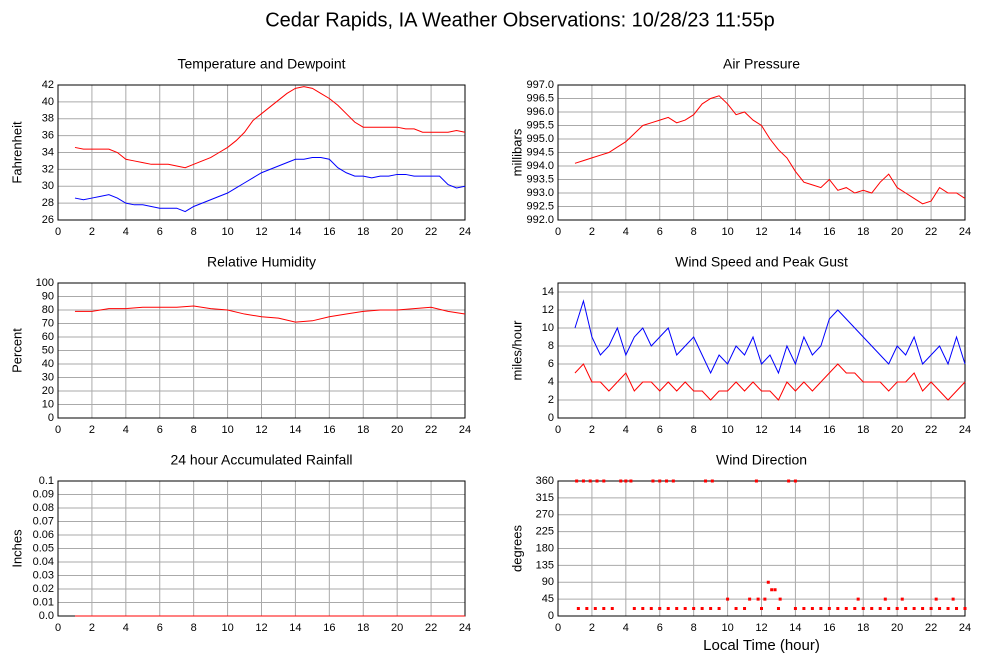 The width and height of the screenshot is (1000, 660). Describe the element at coordinates (551, 418) in the screenshot. I see `y-tick-label: 0` at that location.